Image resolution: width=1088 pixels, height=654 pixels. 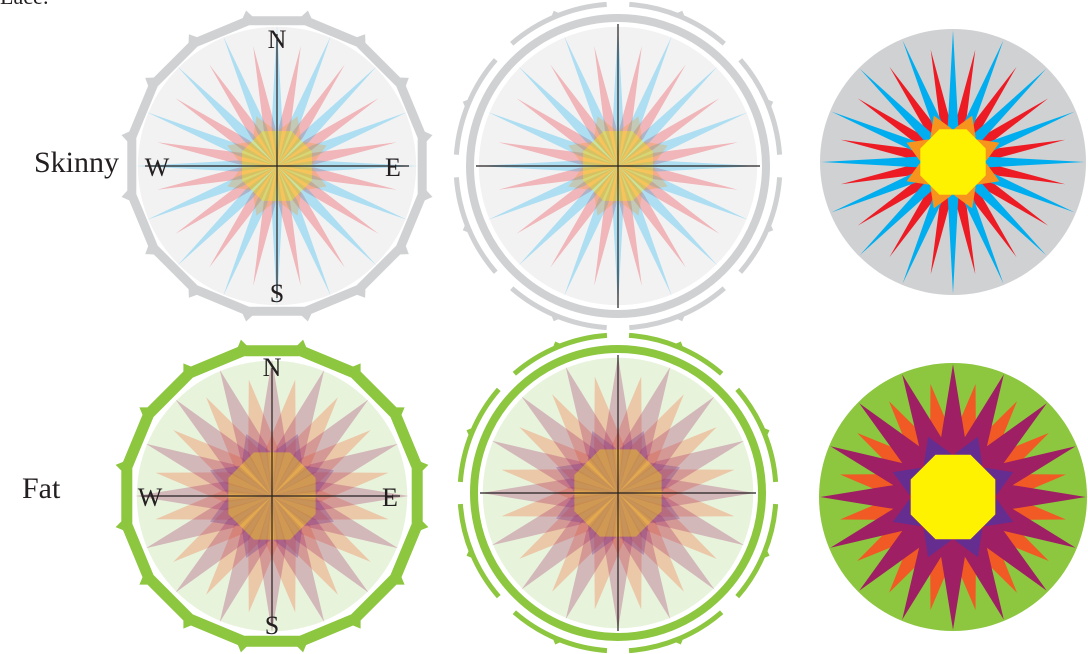 What do you see at coordinates (277, 39) in the screenshot?
I see `letter-north: N` at bounding box center [277, 39].